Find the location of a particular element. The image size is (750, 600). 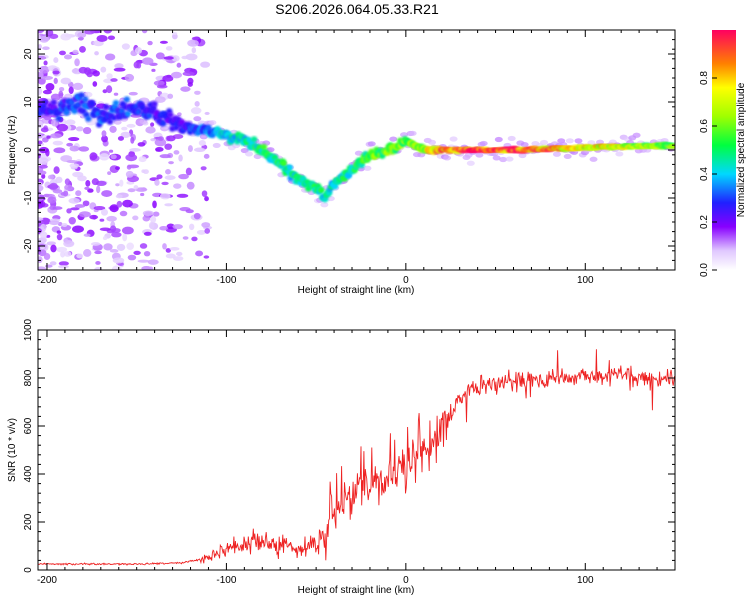

snr-y-tick-label: 0 is located at coordinates (28, 570).